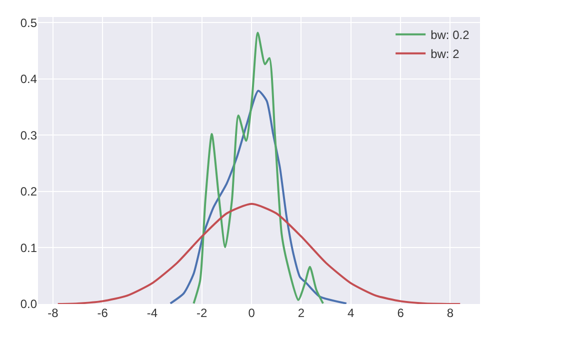 The width and height of the screenshot is (588, 337). Describe the element at coordinates (450, 35) in the screenshot. I see `legend-label: bw: 0.2` at that location.